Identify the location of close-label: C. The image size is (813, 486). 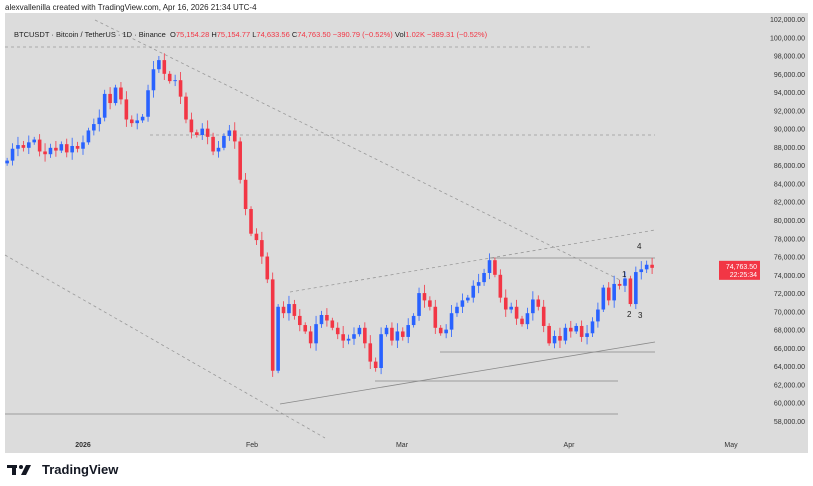
(294, 34).